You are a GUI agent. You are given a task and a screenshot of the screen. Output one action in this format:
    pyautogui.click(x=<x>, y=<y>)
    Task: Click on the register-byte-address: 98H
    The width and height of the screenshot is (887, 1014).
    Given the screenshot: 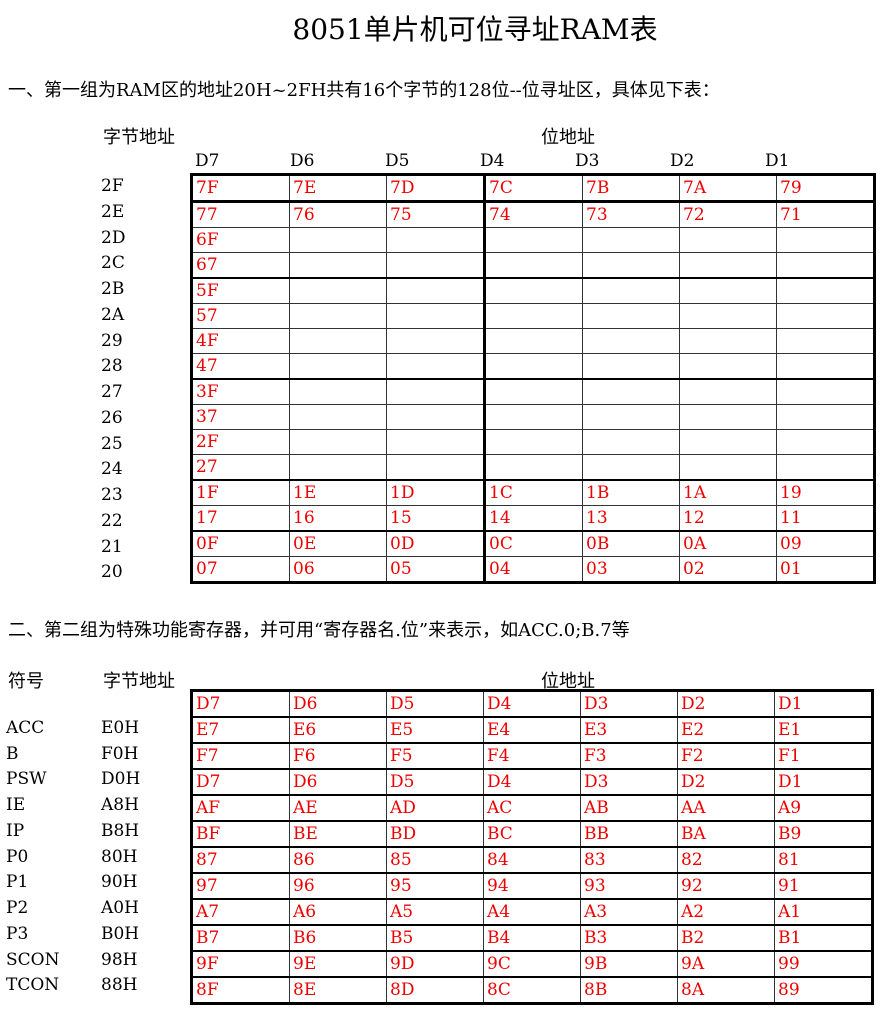 What is the action you would take?
    pyautogui.click(x=119, y=959)
    